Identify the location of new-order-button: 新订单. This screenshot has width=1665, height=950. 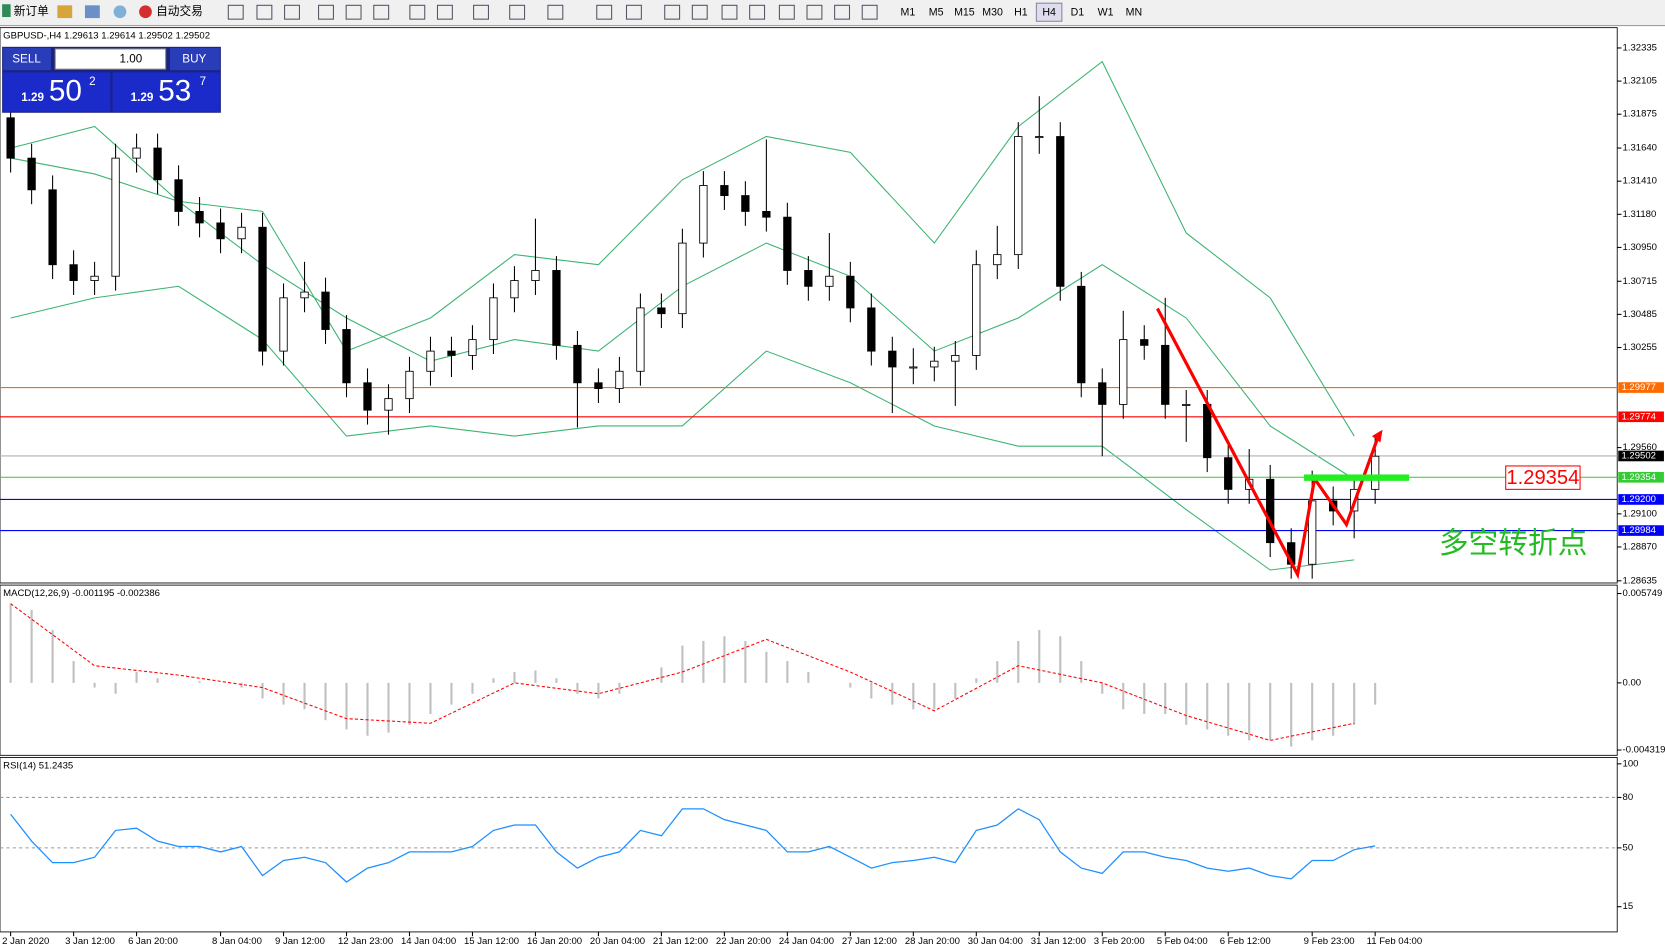
(25, 11).